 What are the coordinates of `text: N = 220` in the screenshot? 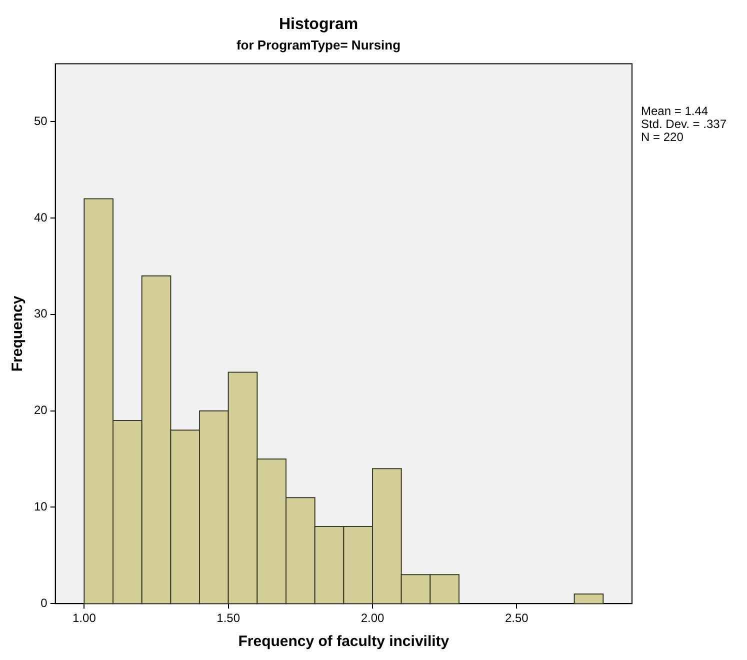 It's located at (662, 137).